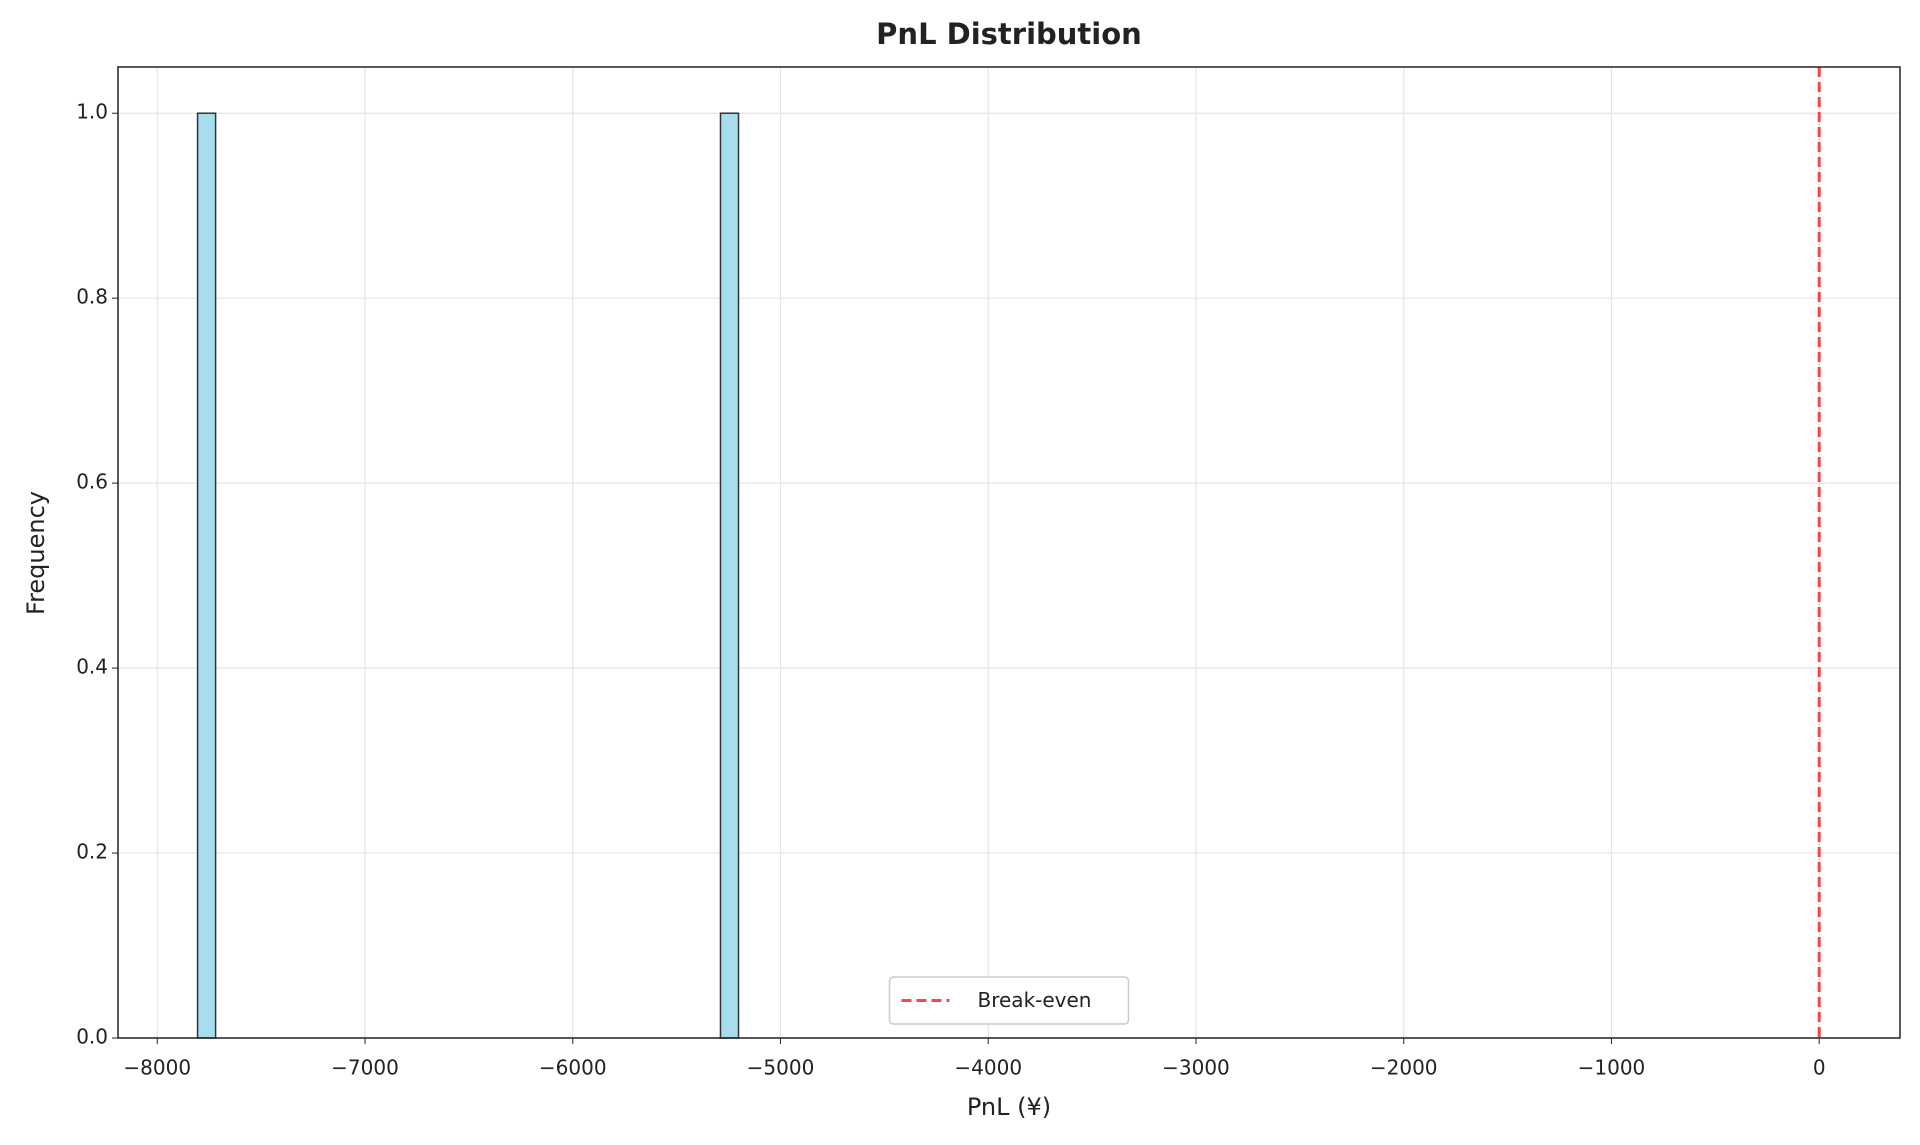 The width and height of the screenshot is (1920, 1145). What do you see at coordinates (36, 553) in the screenshot?
I see `y-axis-label: Frequency` at bounding box center [36, 553].